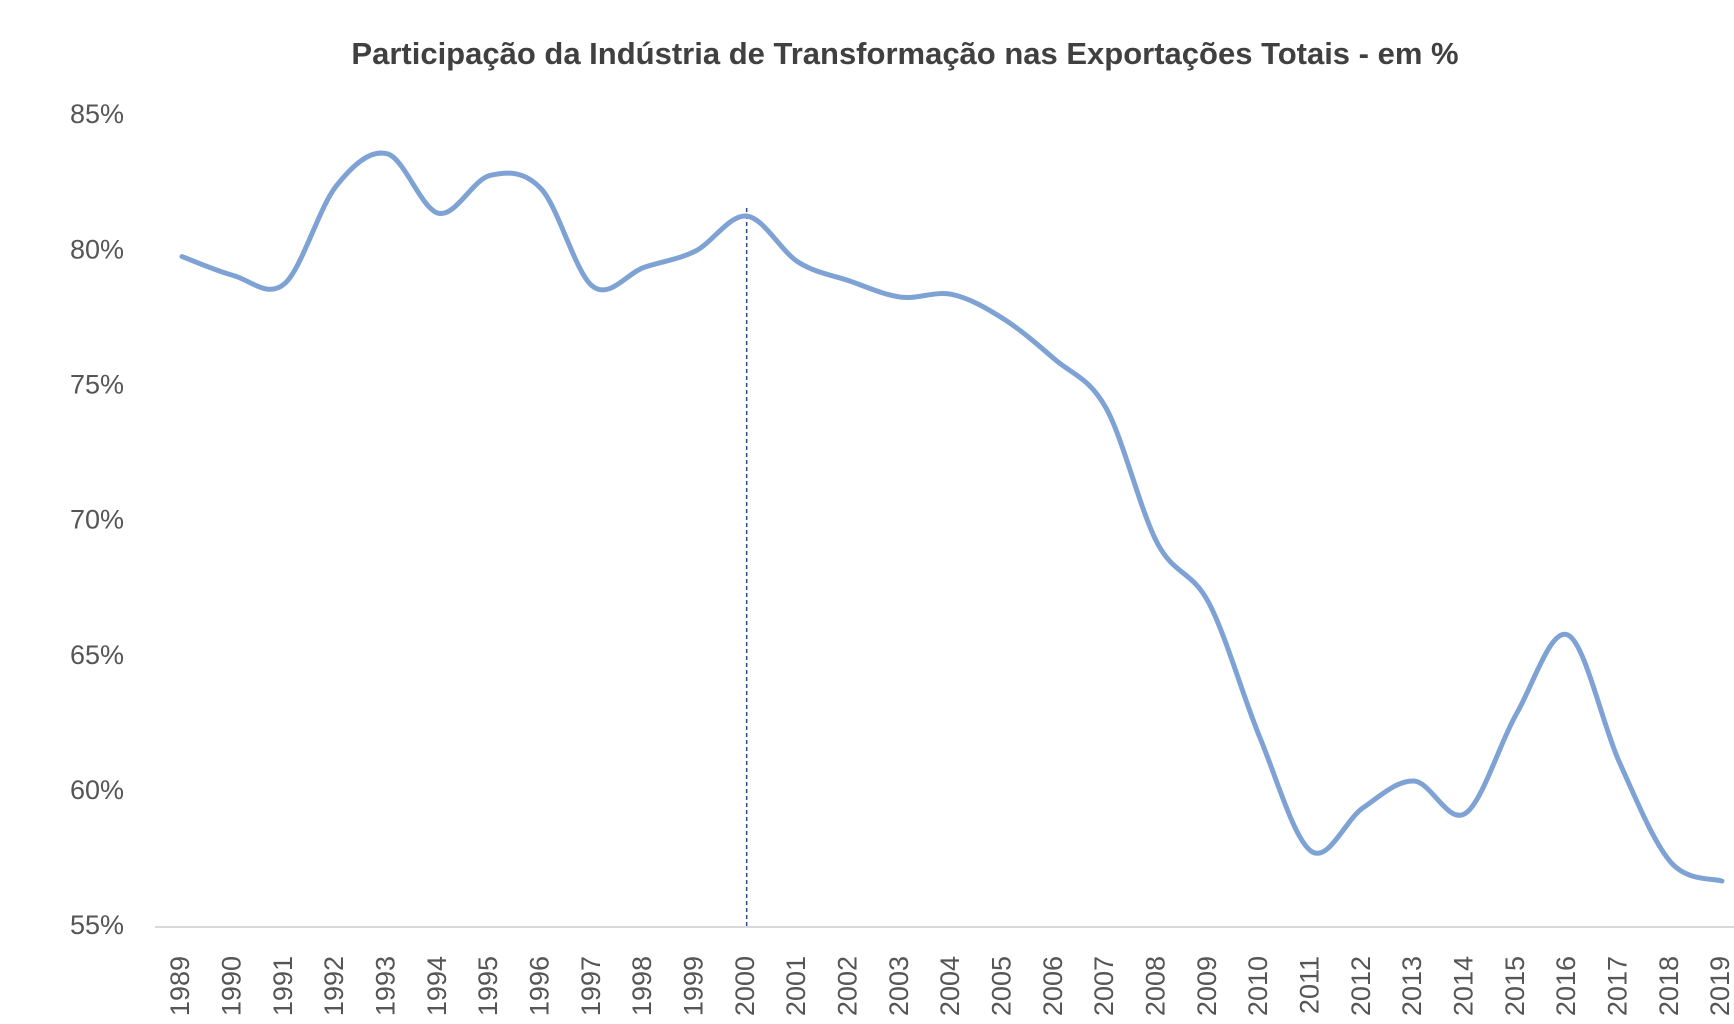  Describe the element at coordinates (231, 986) in the screenshot. I see `x-tick-label: 1990` at that location.